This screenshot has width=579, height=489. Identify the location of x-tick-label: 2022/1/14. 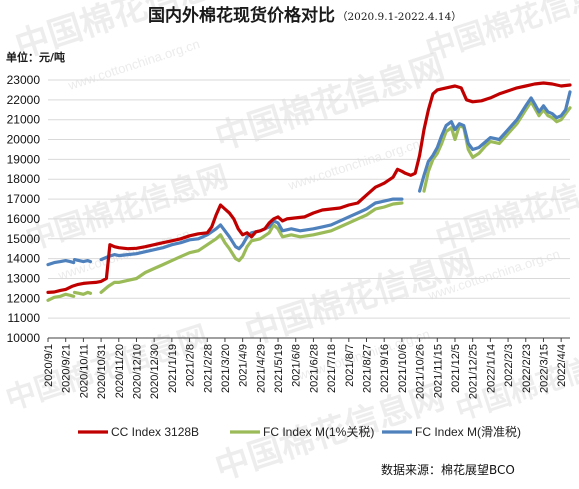
(491, 368).